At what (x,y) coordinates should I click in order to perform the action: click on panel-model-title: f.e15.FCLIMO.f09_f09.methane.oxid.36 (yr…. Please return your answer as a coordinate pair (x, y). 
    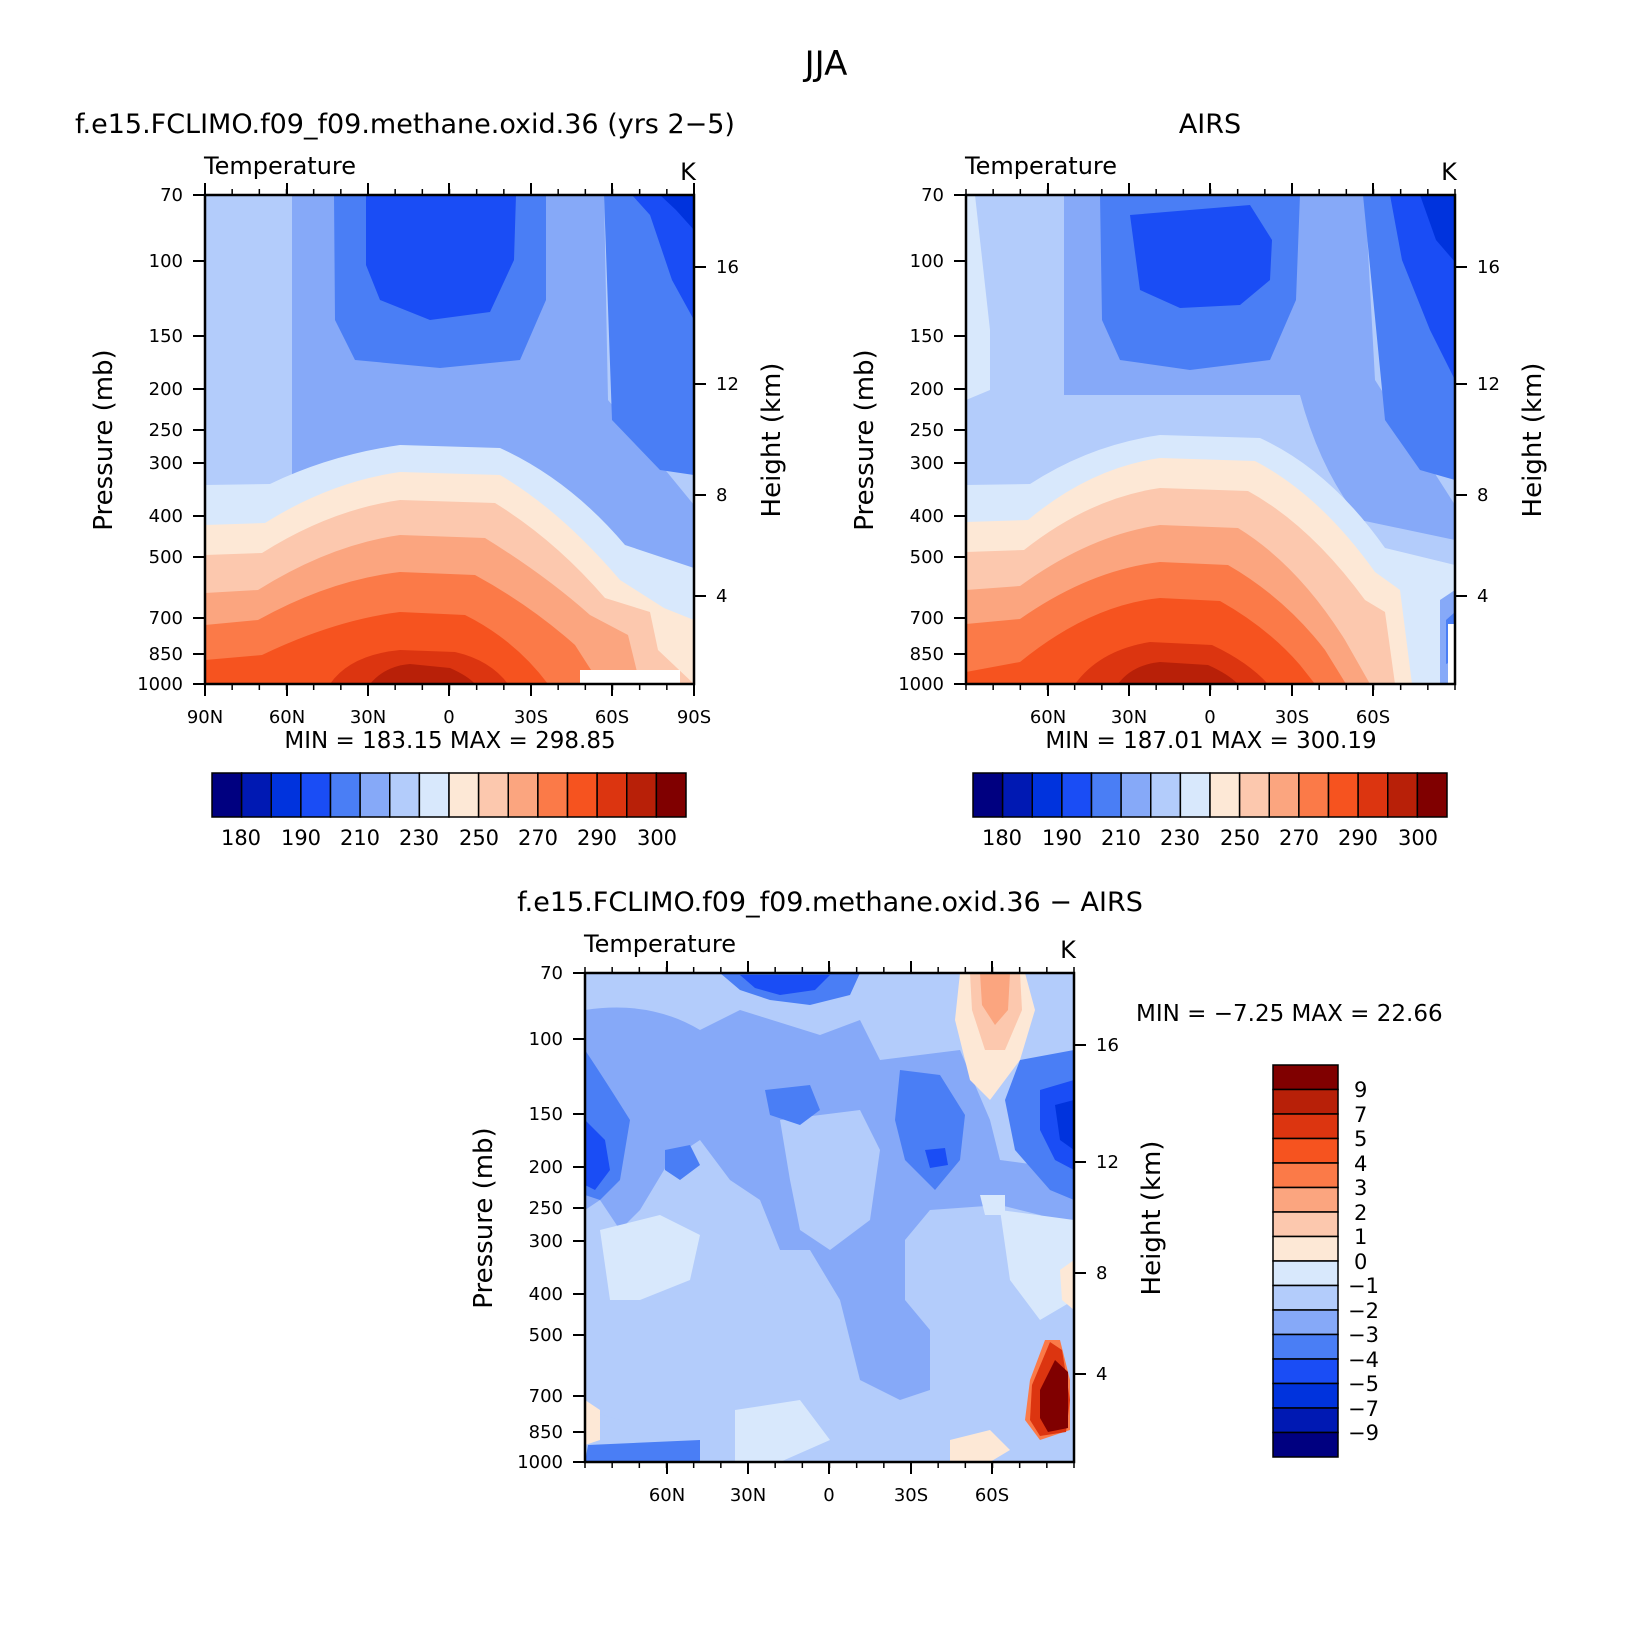
    Looking at the image, I should click on (405, 124).